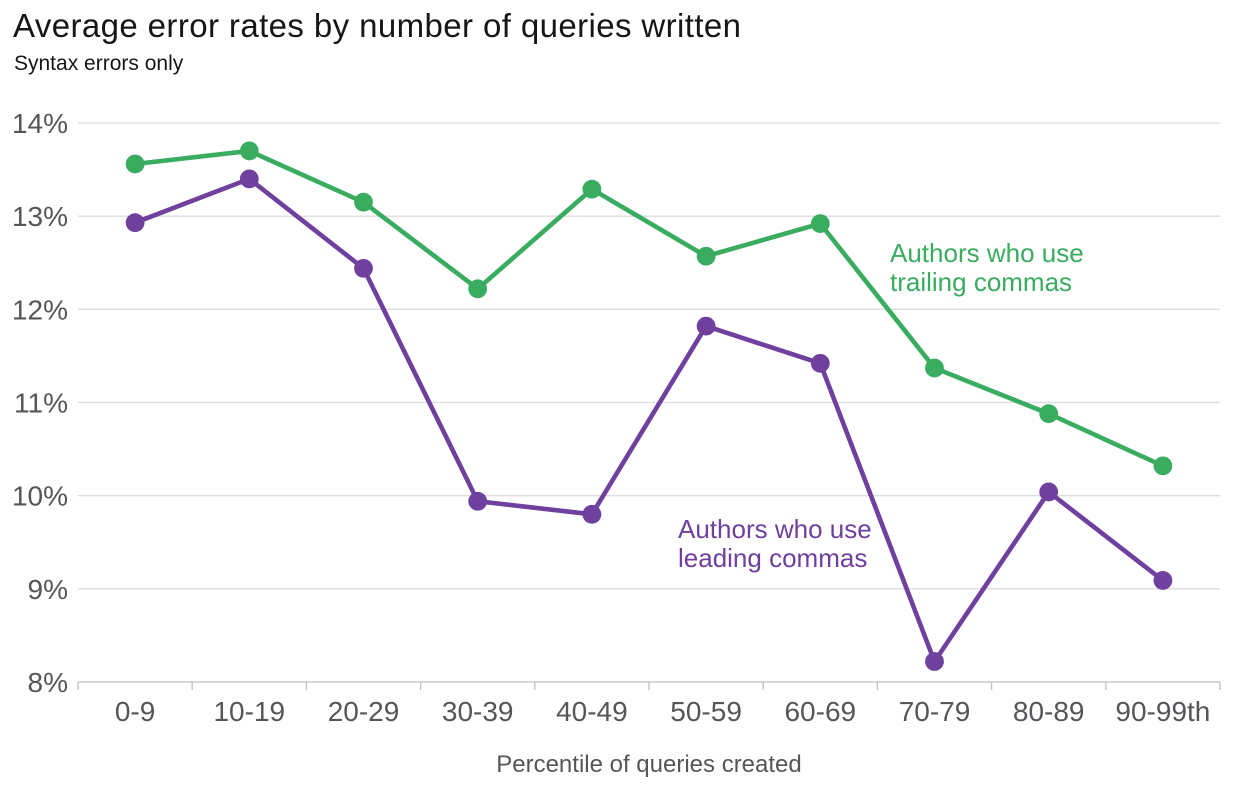  Describe the element at coordinates (40, 216) in the screenshot. I see `y-tick-label-13%: 13%` at that location.